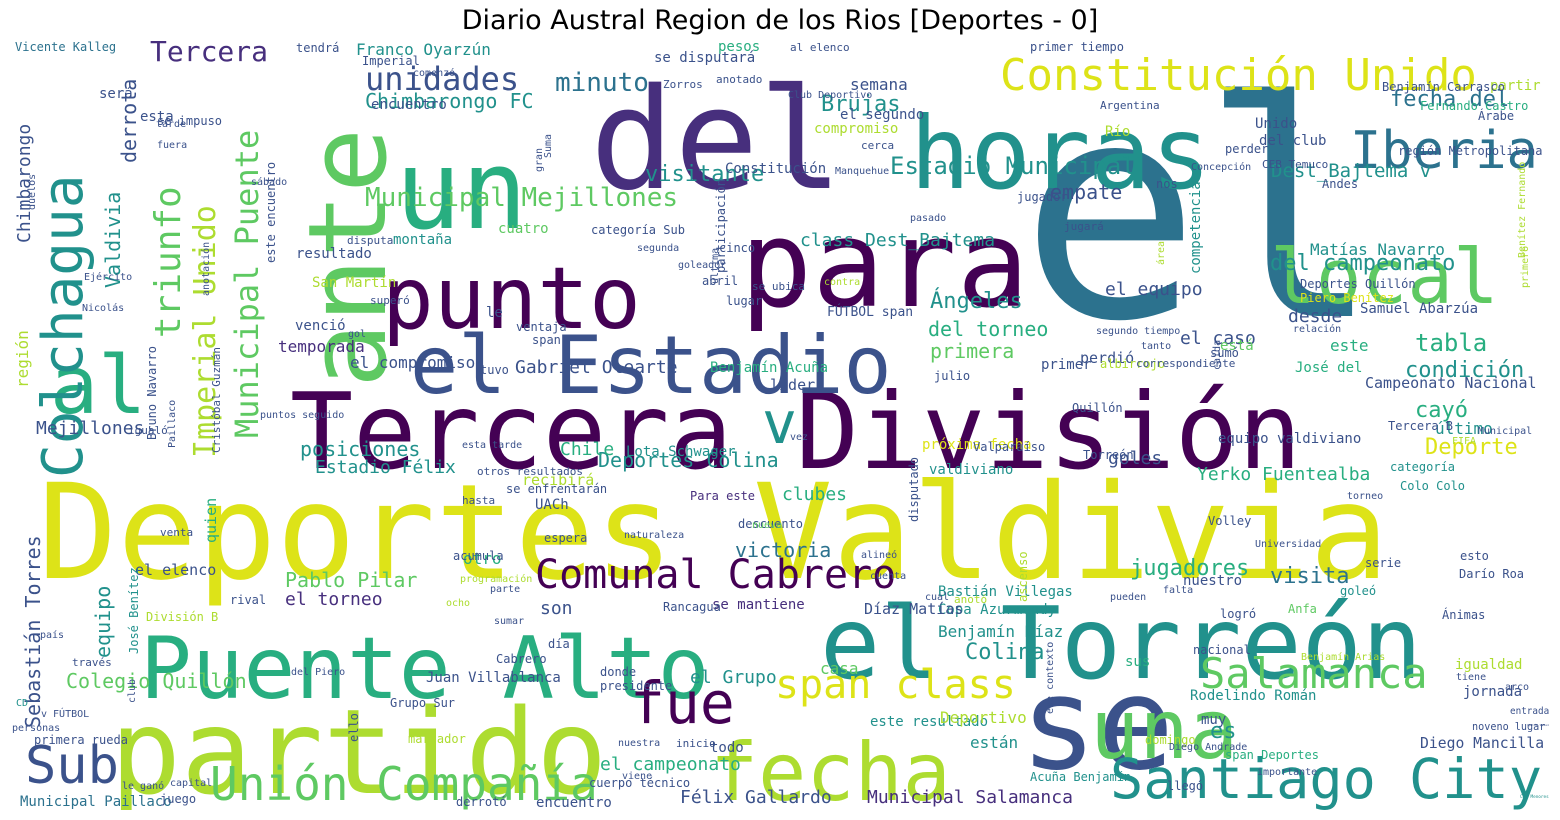  I want to click on cloud-word: anotado, so click(739, 79).